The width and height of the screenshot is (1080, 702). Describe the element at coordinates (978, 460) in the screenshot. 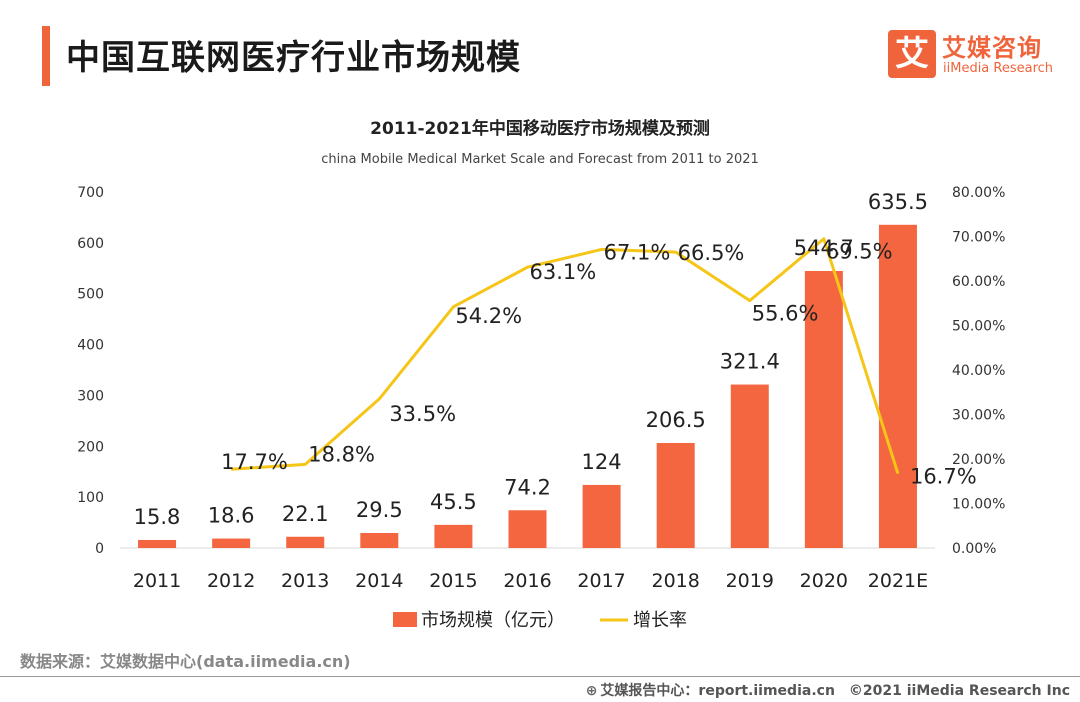

I see `y2-tick-label: 20.00%` at that location.